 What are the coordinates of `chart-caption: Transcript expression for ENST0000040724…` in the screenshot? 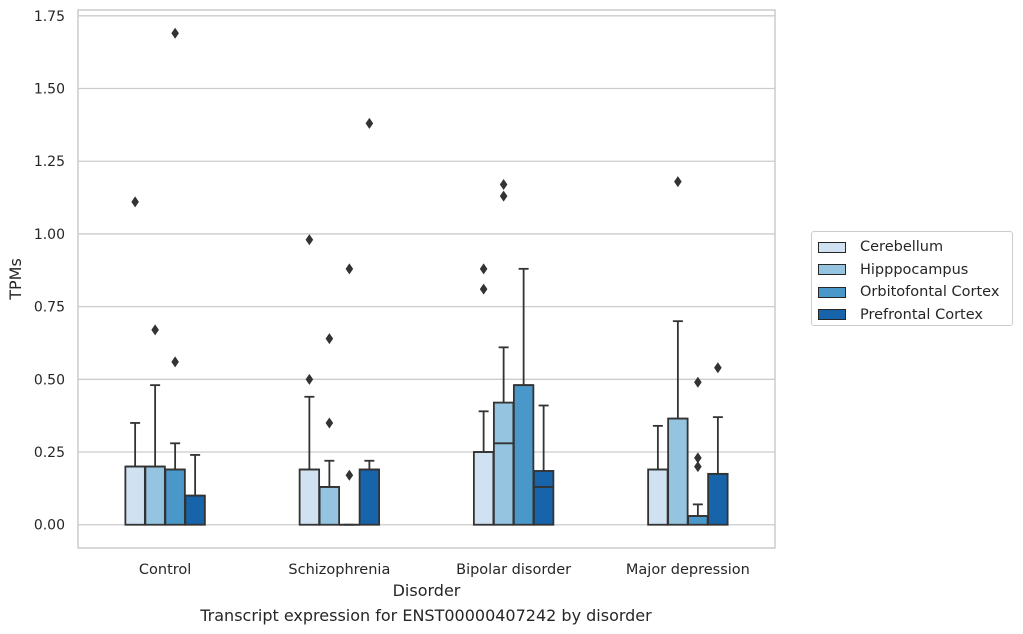 It's located at (426, 615).